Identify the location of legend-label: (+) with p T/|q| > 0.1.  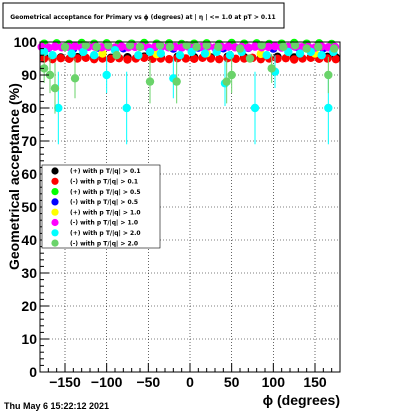
(105, 171).